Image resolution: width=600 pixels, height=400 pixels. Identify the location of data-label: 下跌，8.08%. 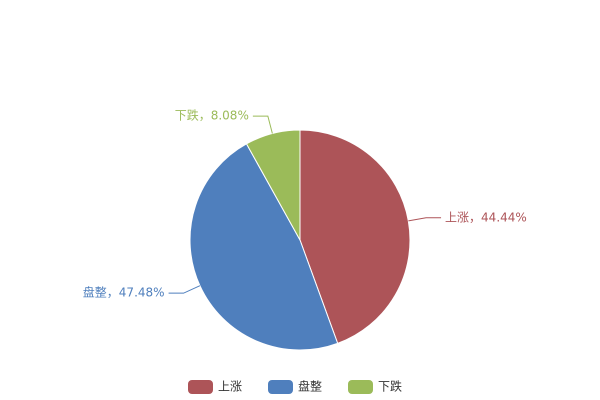
(212, 115).